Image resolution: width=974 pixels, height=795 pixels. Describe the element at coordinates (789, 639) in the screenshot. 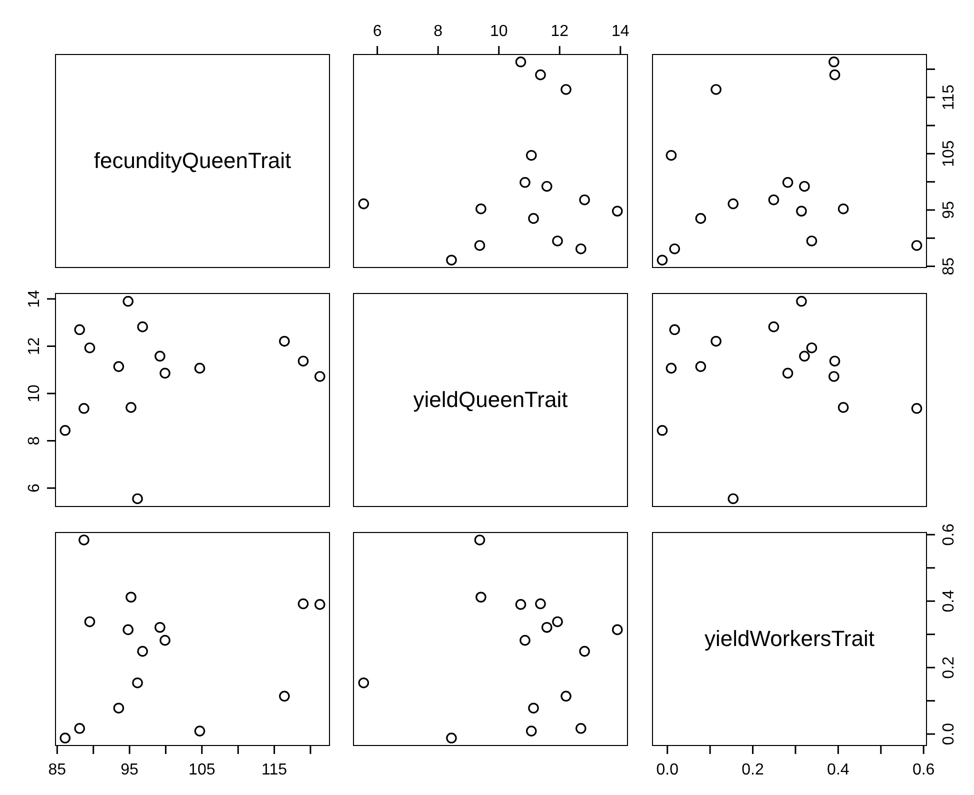

I see `panel-frame: yieldWorkersTrait` at that location.